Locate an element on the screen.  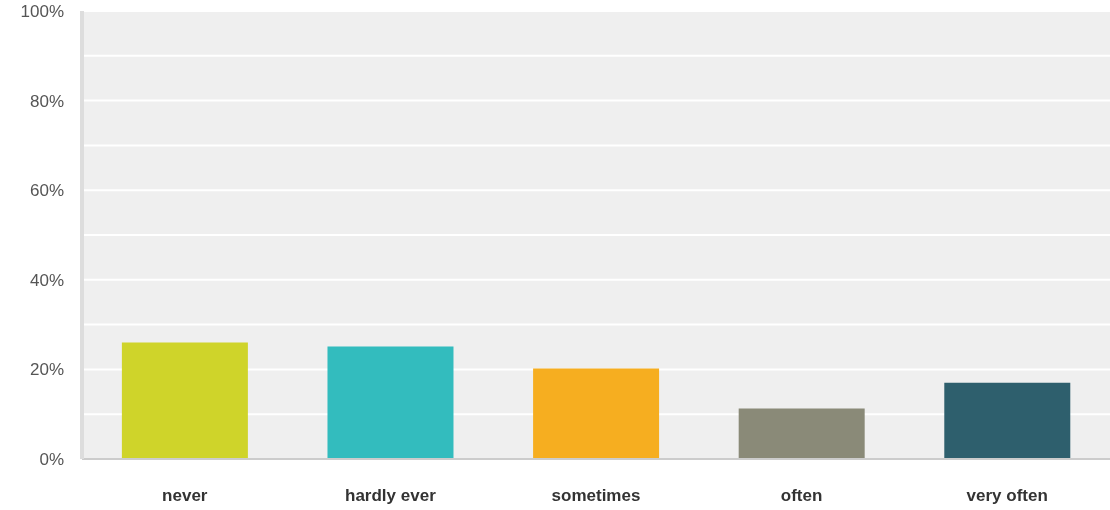
y-tick-label: 80% is located at coordinates (46, 101).